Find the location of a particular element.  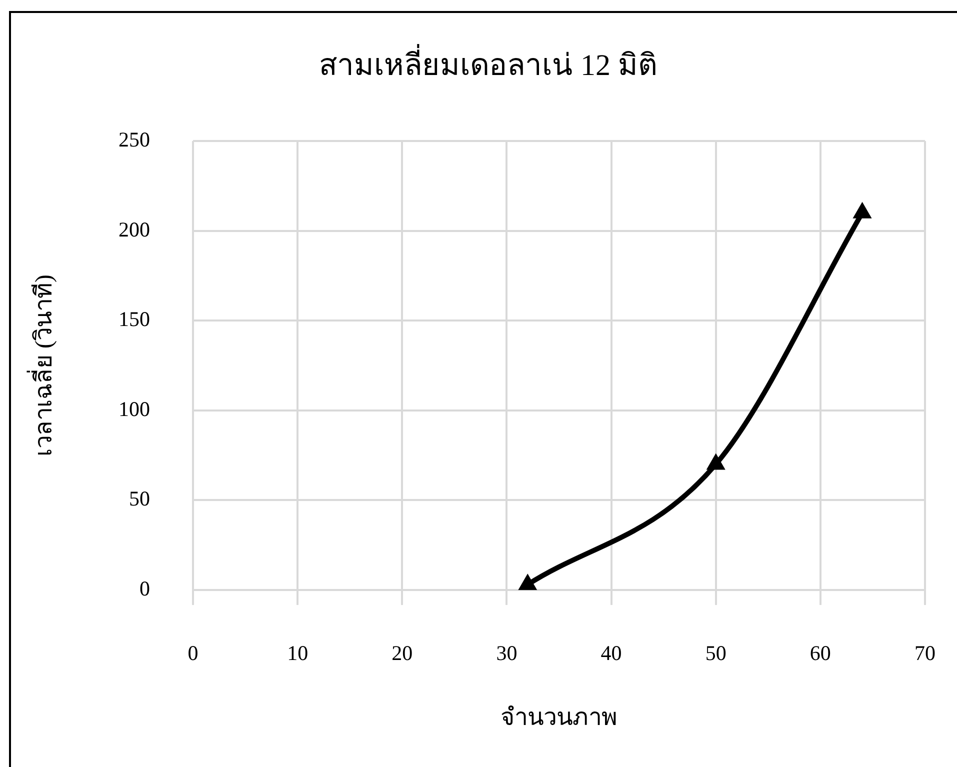

x-tick-label: 70 is located at coordinates (925, 653).